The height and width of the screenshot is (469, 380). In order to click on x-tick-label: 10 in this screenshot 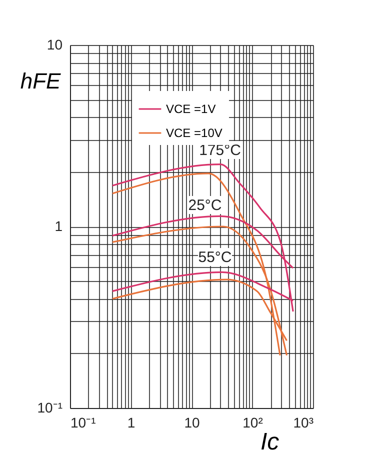, I will do `click(192, 422)`.